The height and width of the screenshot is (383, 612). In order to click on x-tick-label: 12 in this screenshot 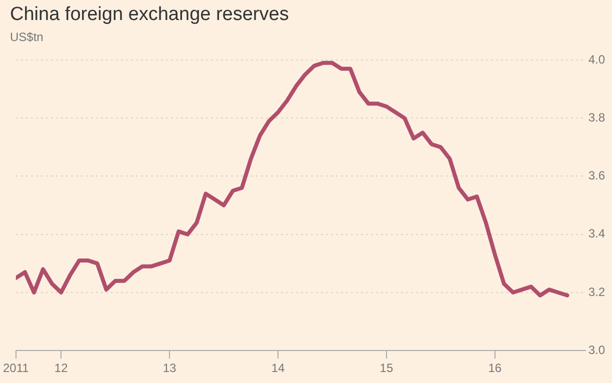, I will do `click(61, 368)`.